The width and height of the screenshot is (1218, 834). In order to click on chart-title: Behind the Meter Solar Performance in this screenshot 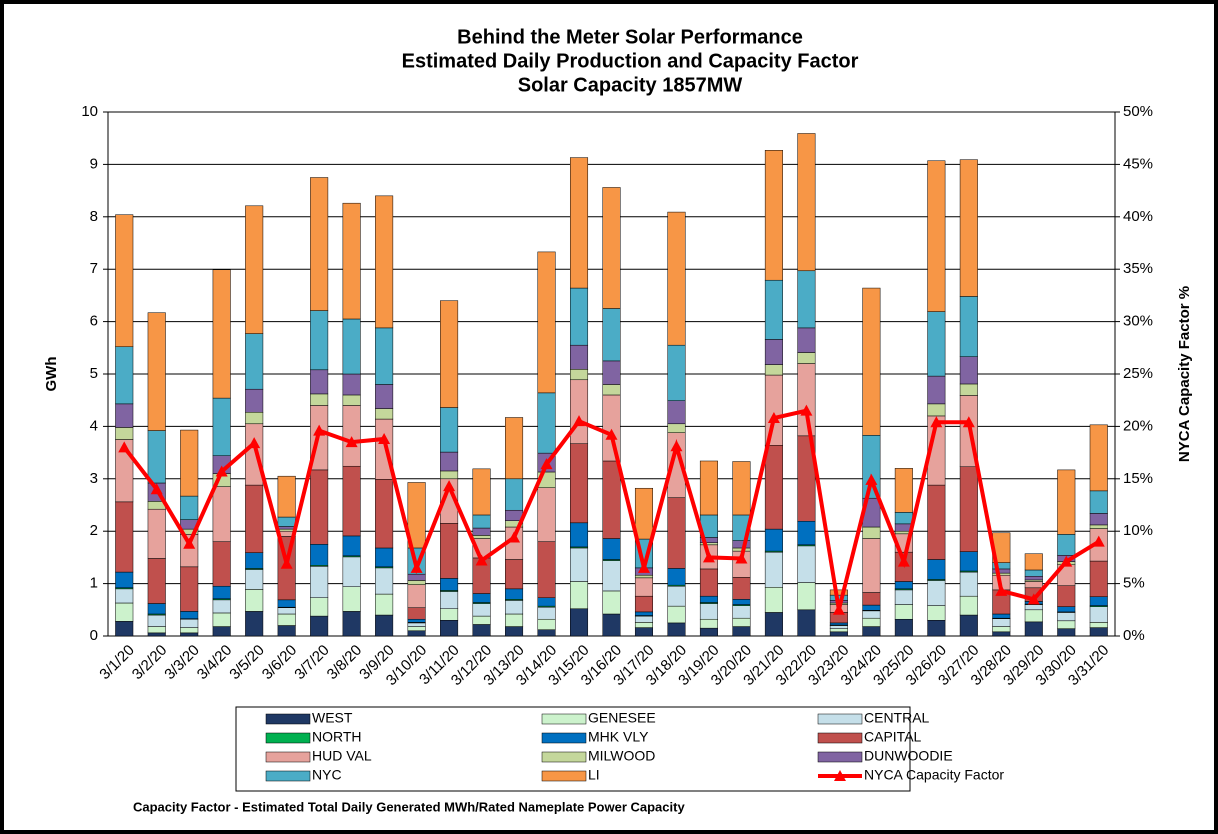, I will do `click(630, 37)`.